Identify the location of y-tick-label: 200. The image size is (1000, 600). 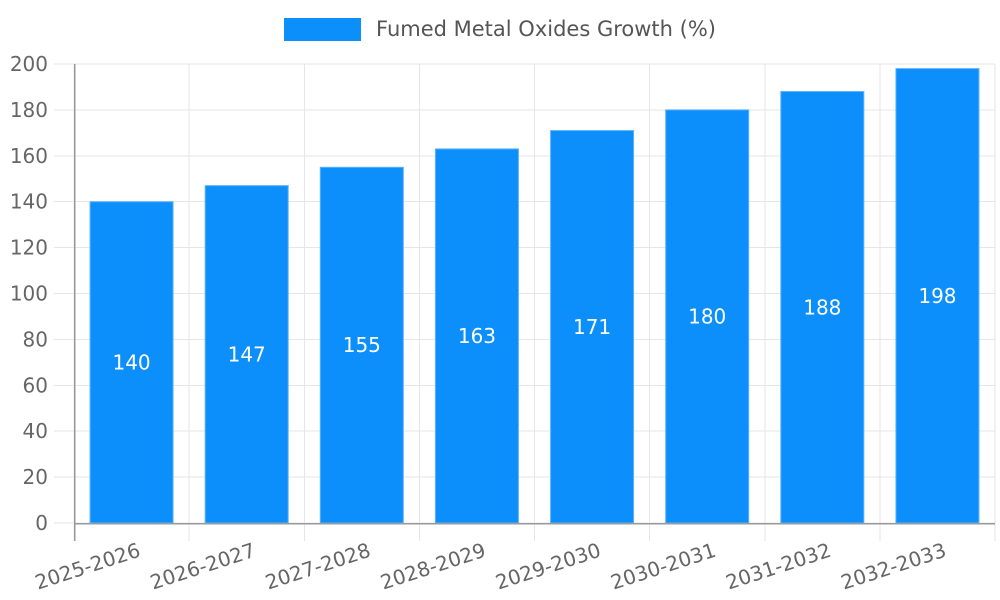
(29, 64).